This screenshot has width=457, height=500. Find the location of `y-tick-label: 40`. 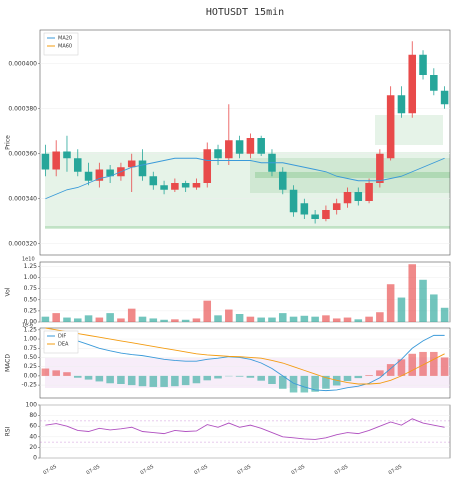

y-tick-label: 40 is located at coordinates (33, 436).